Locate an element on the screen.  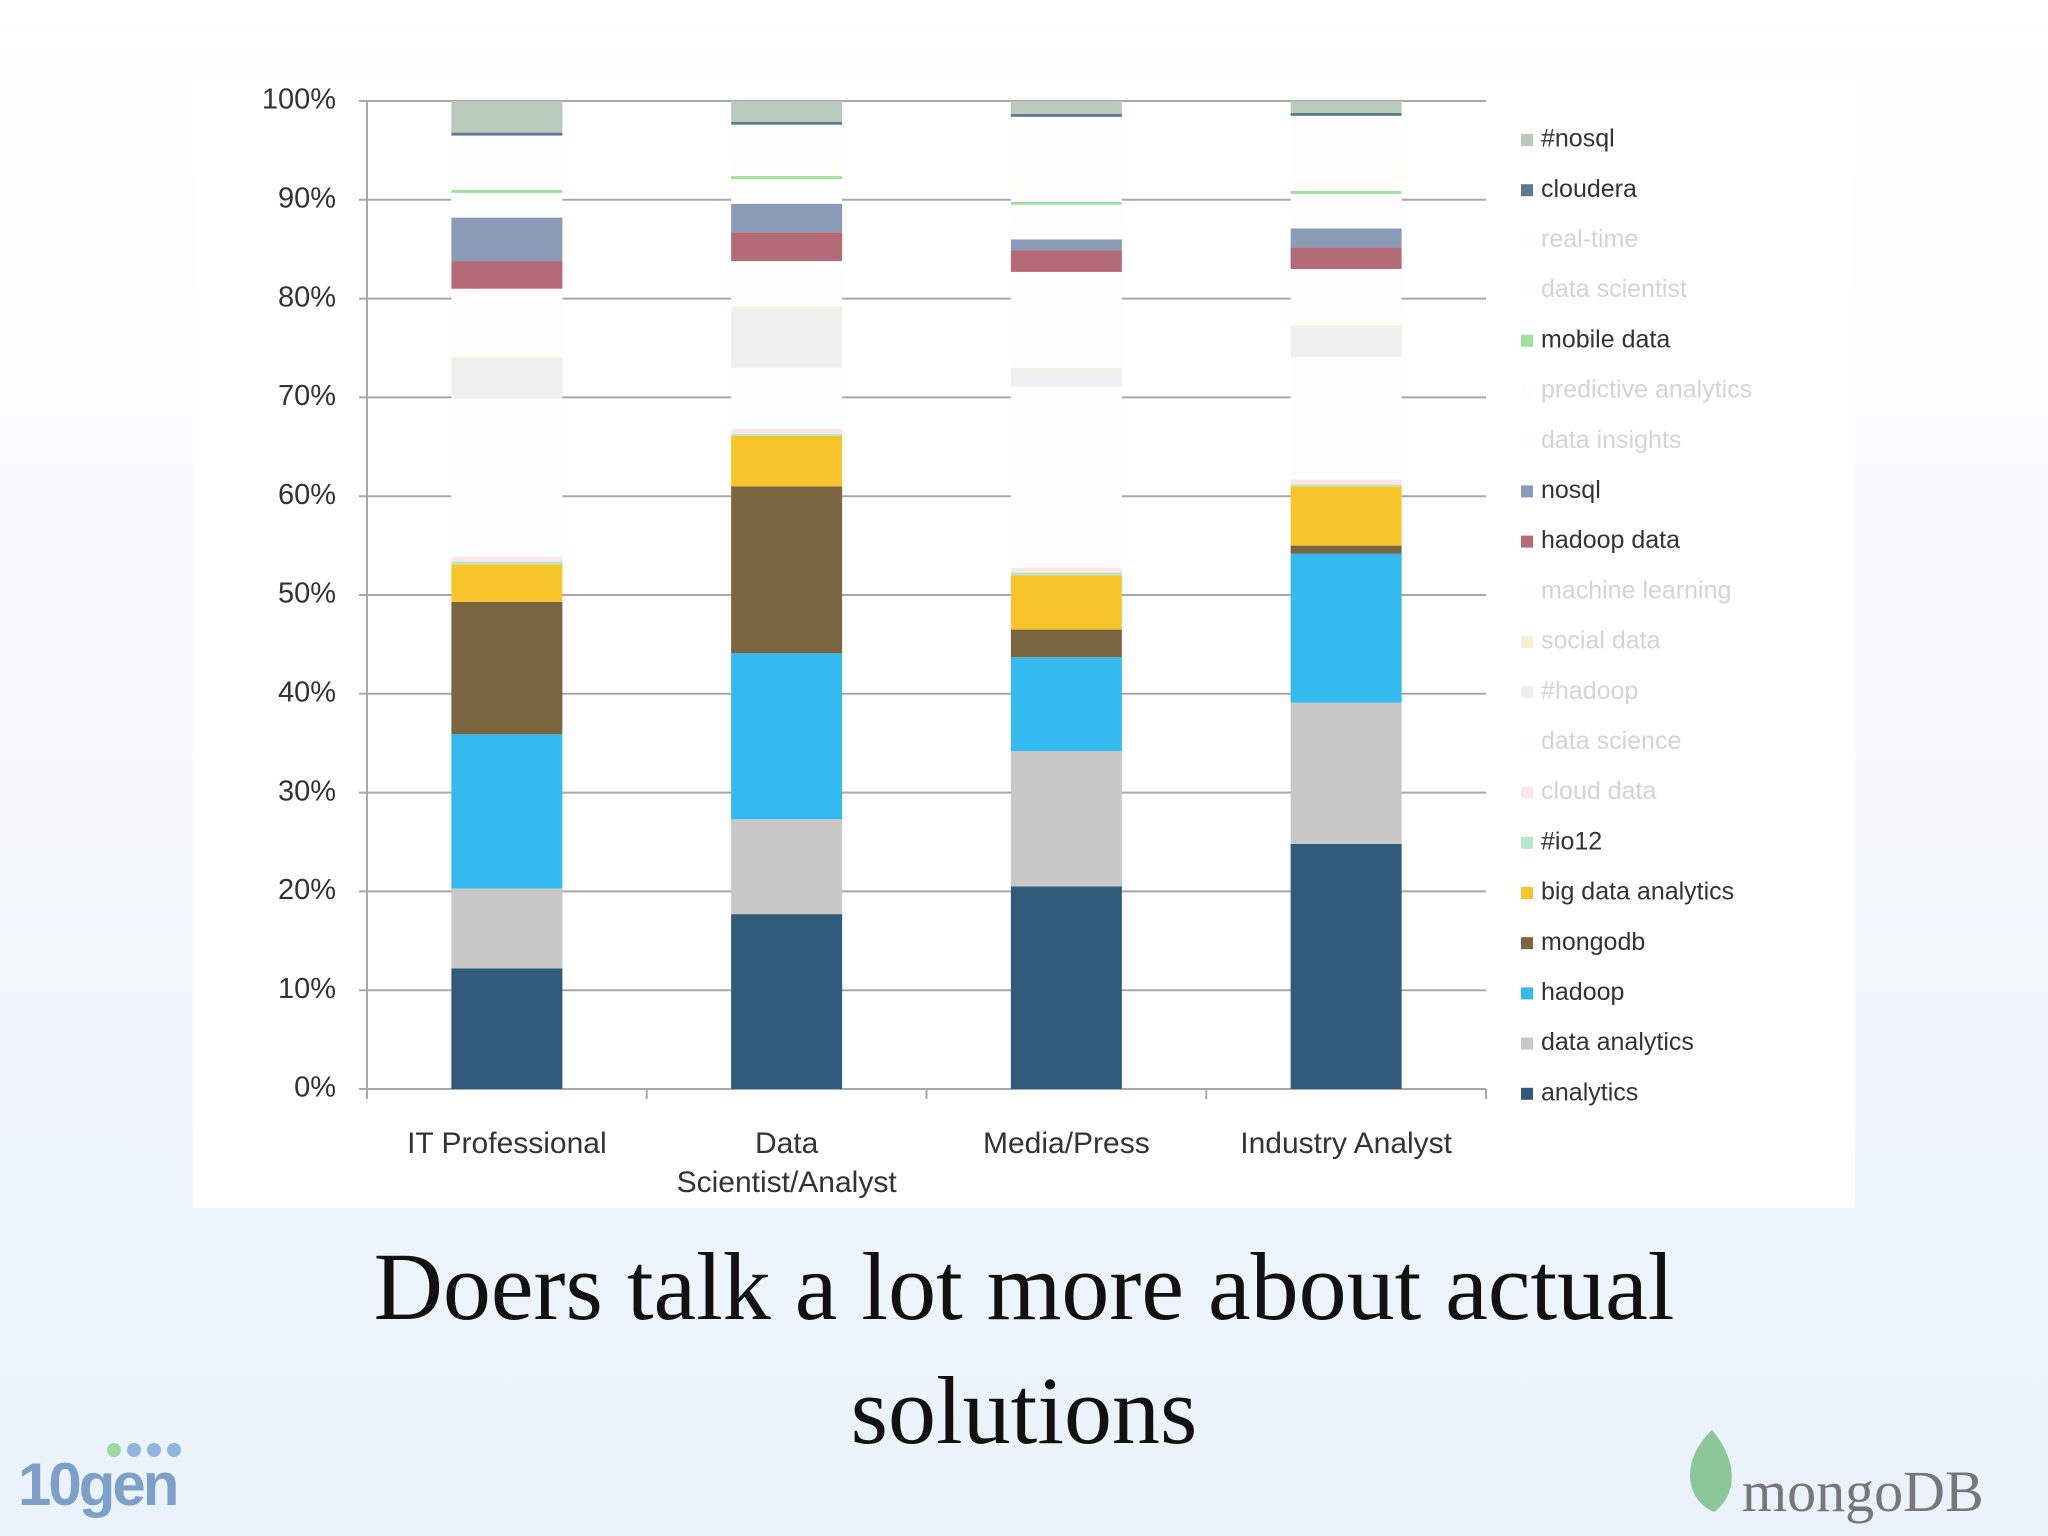
y-tick-label: 0% is located at coordinates (315, 1088).